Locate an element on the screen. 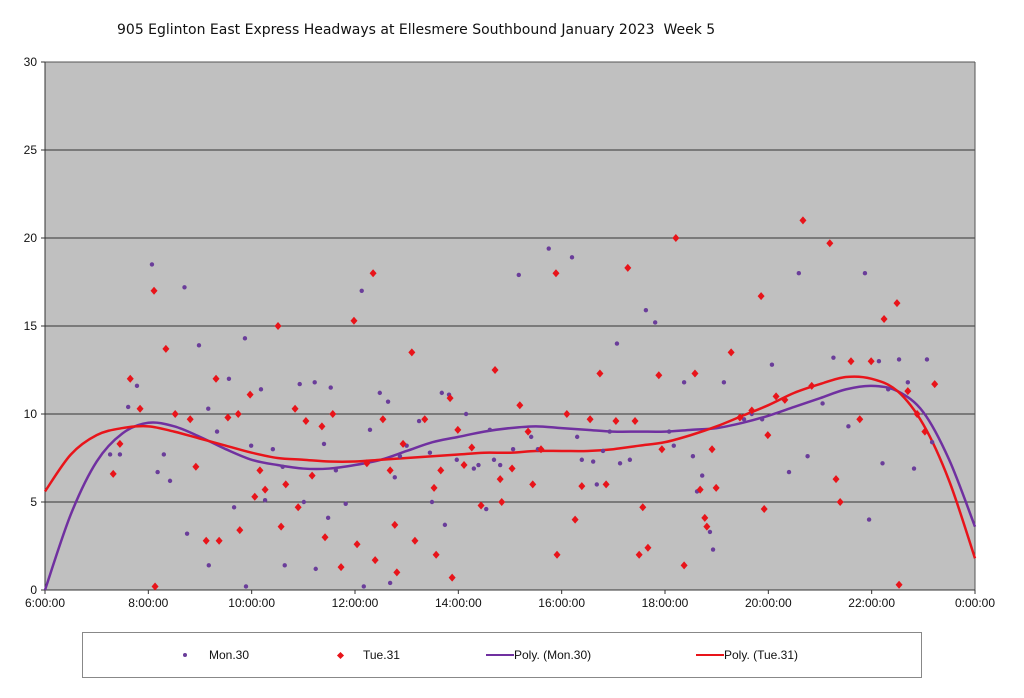  dot-marker-icon is located at coordinates (185, 655).